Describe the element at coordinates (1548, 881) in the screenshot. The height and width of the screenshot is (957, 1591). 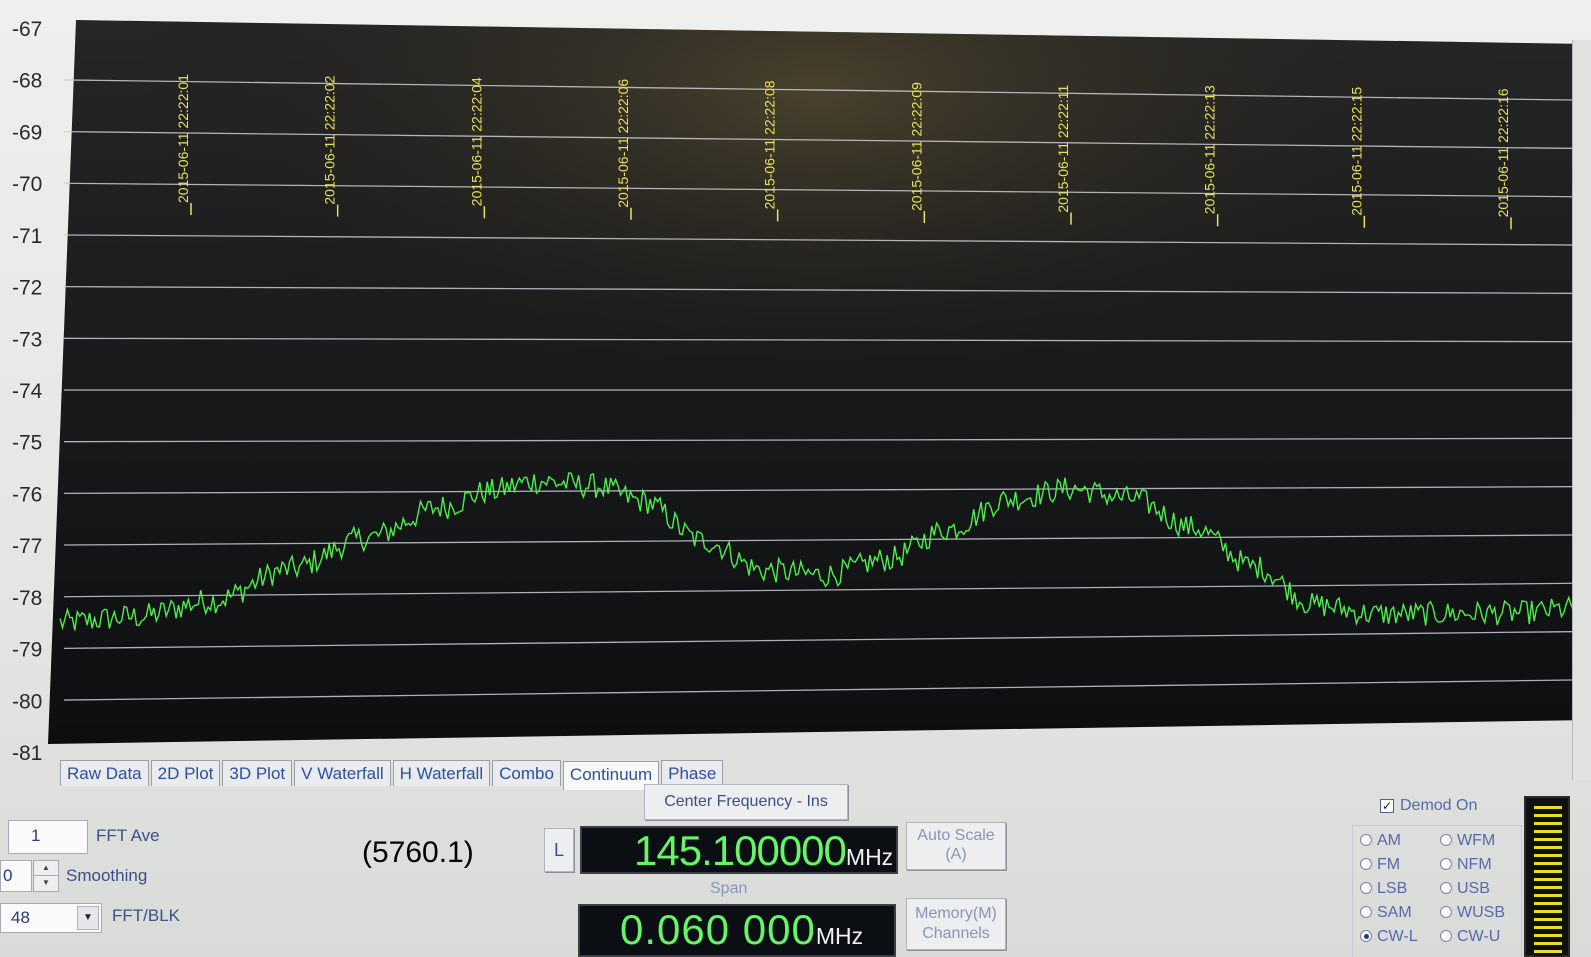
I see `level-meter-bars` at that location.